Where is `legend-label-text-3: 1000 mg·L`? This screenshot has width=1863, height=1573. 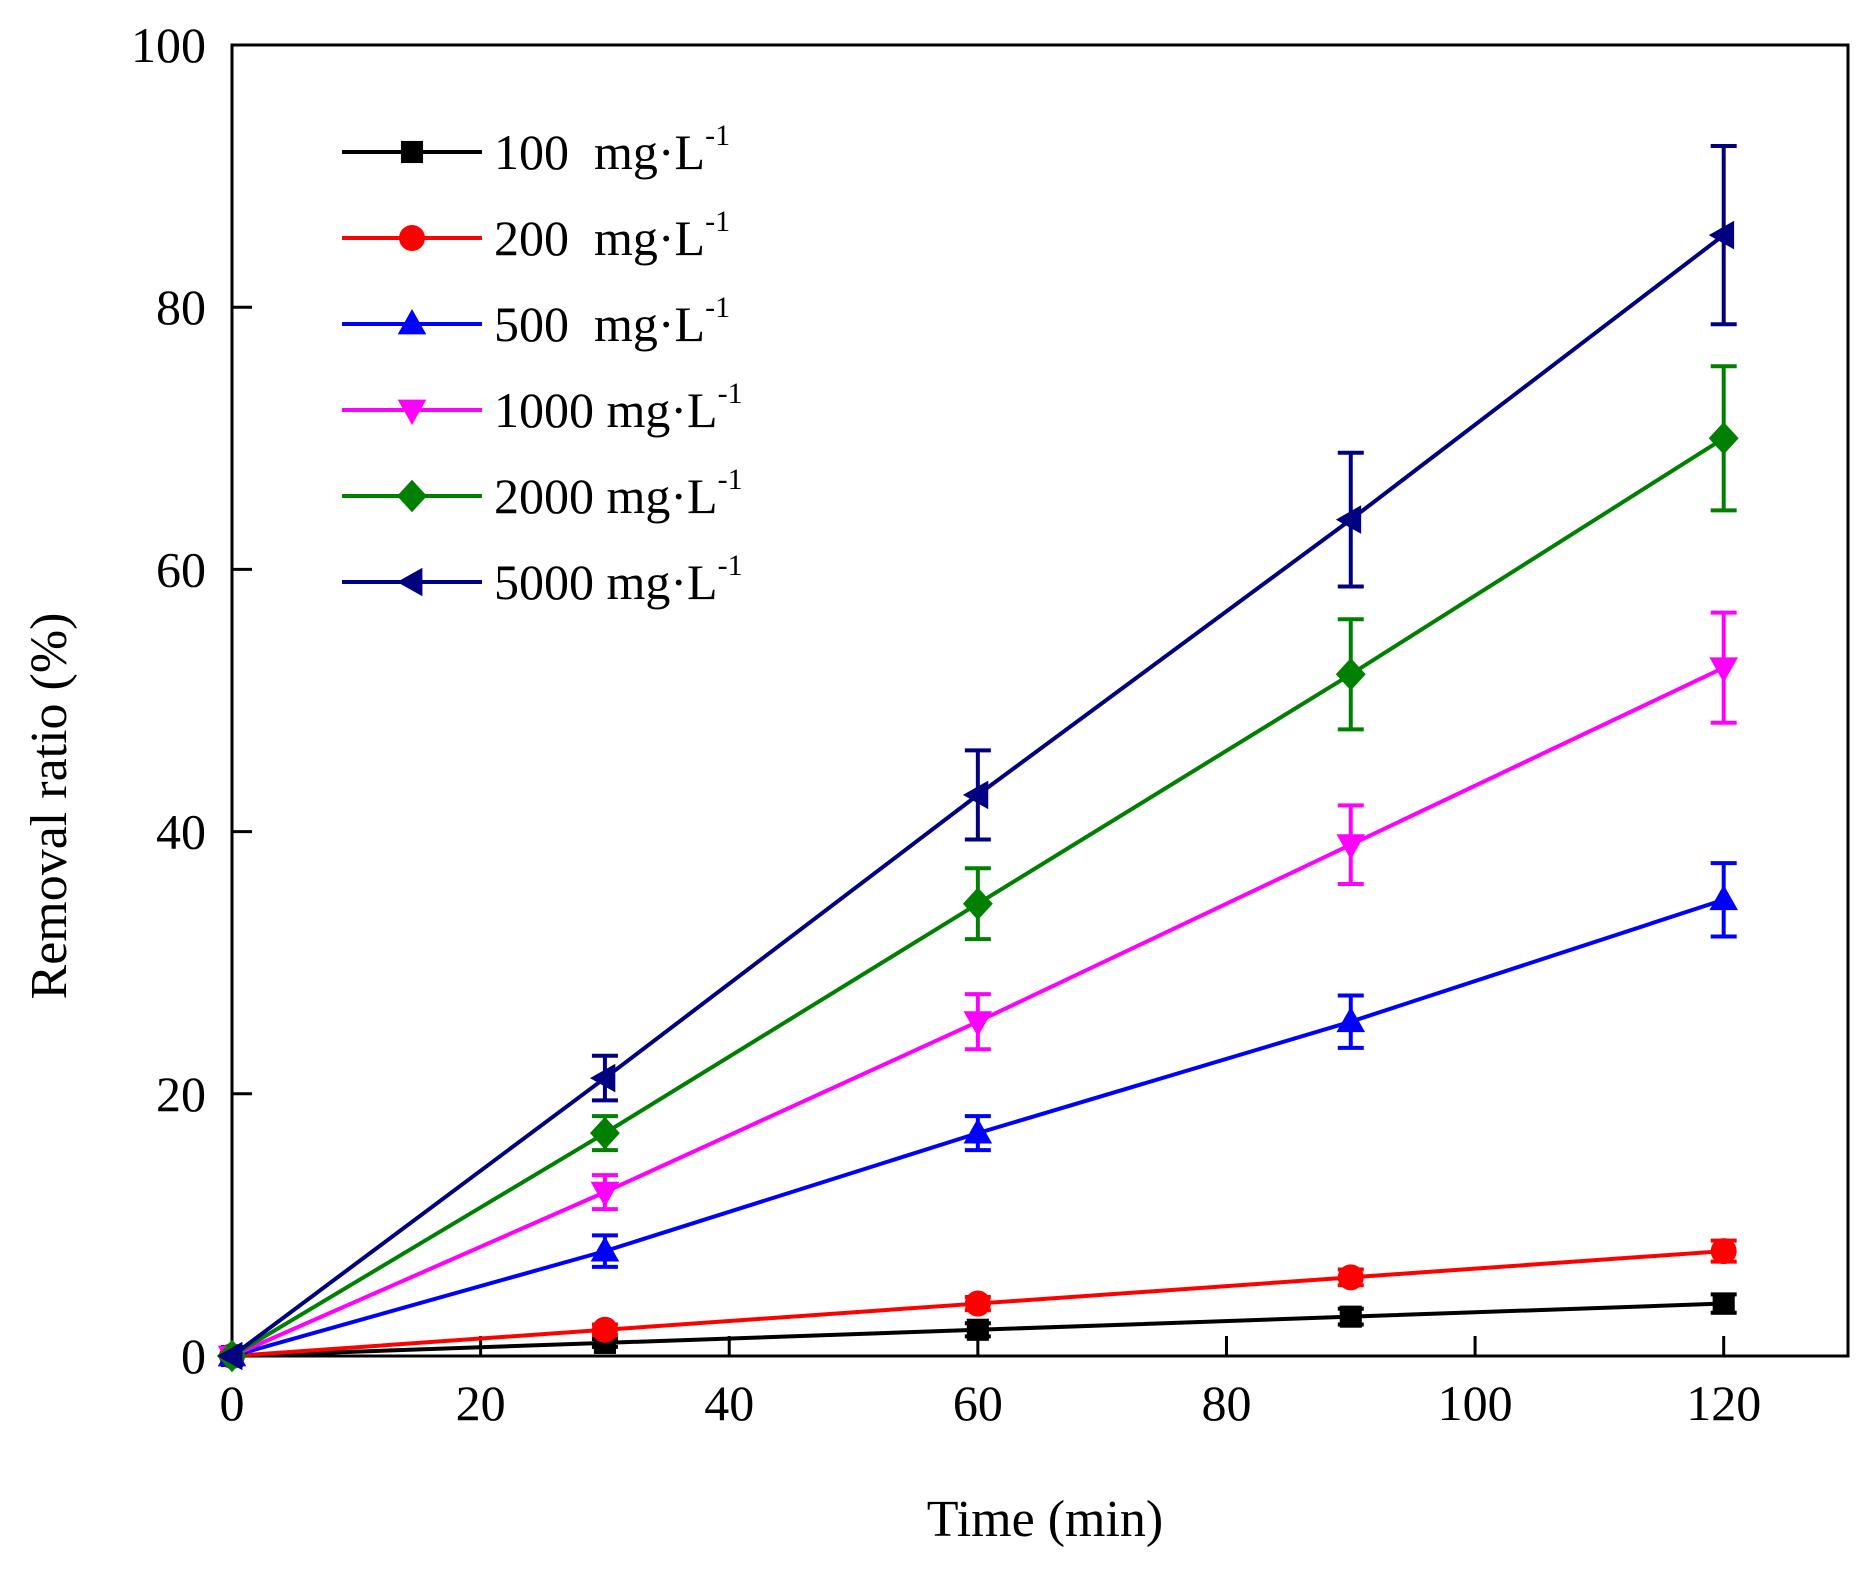
legend-label-text-3: 1000 mg·L is located at coordinates (606, 410).